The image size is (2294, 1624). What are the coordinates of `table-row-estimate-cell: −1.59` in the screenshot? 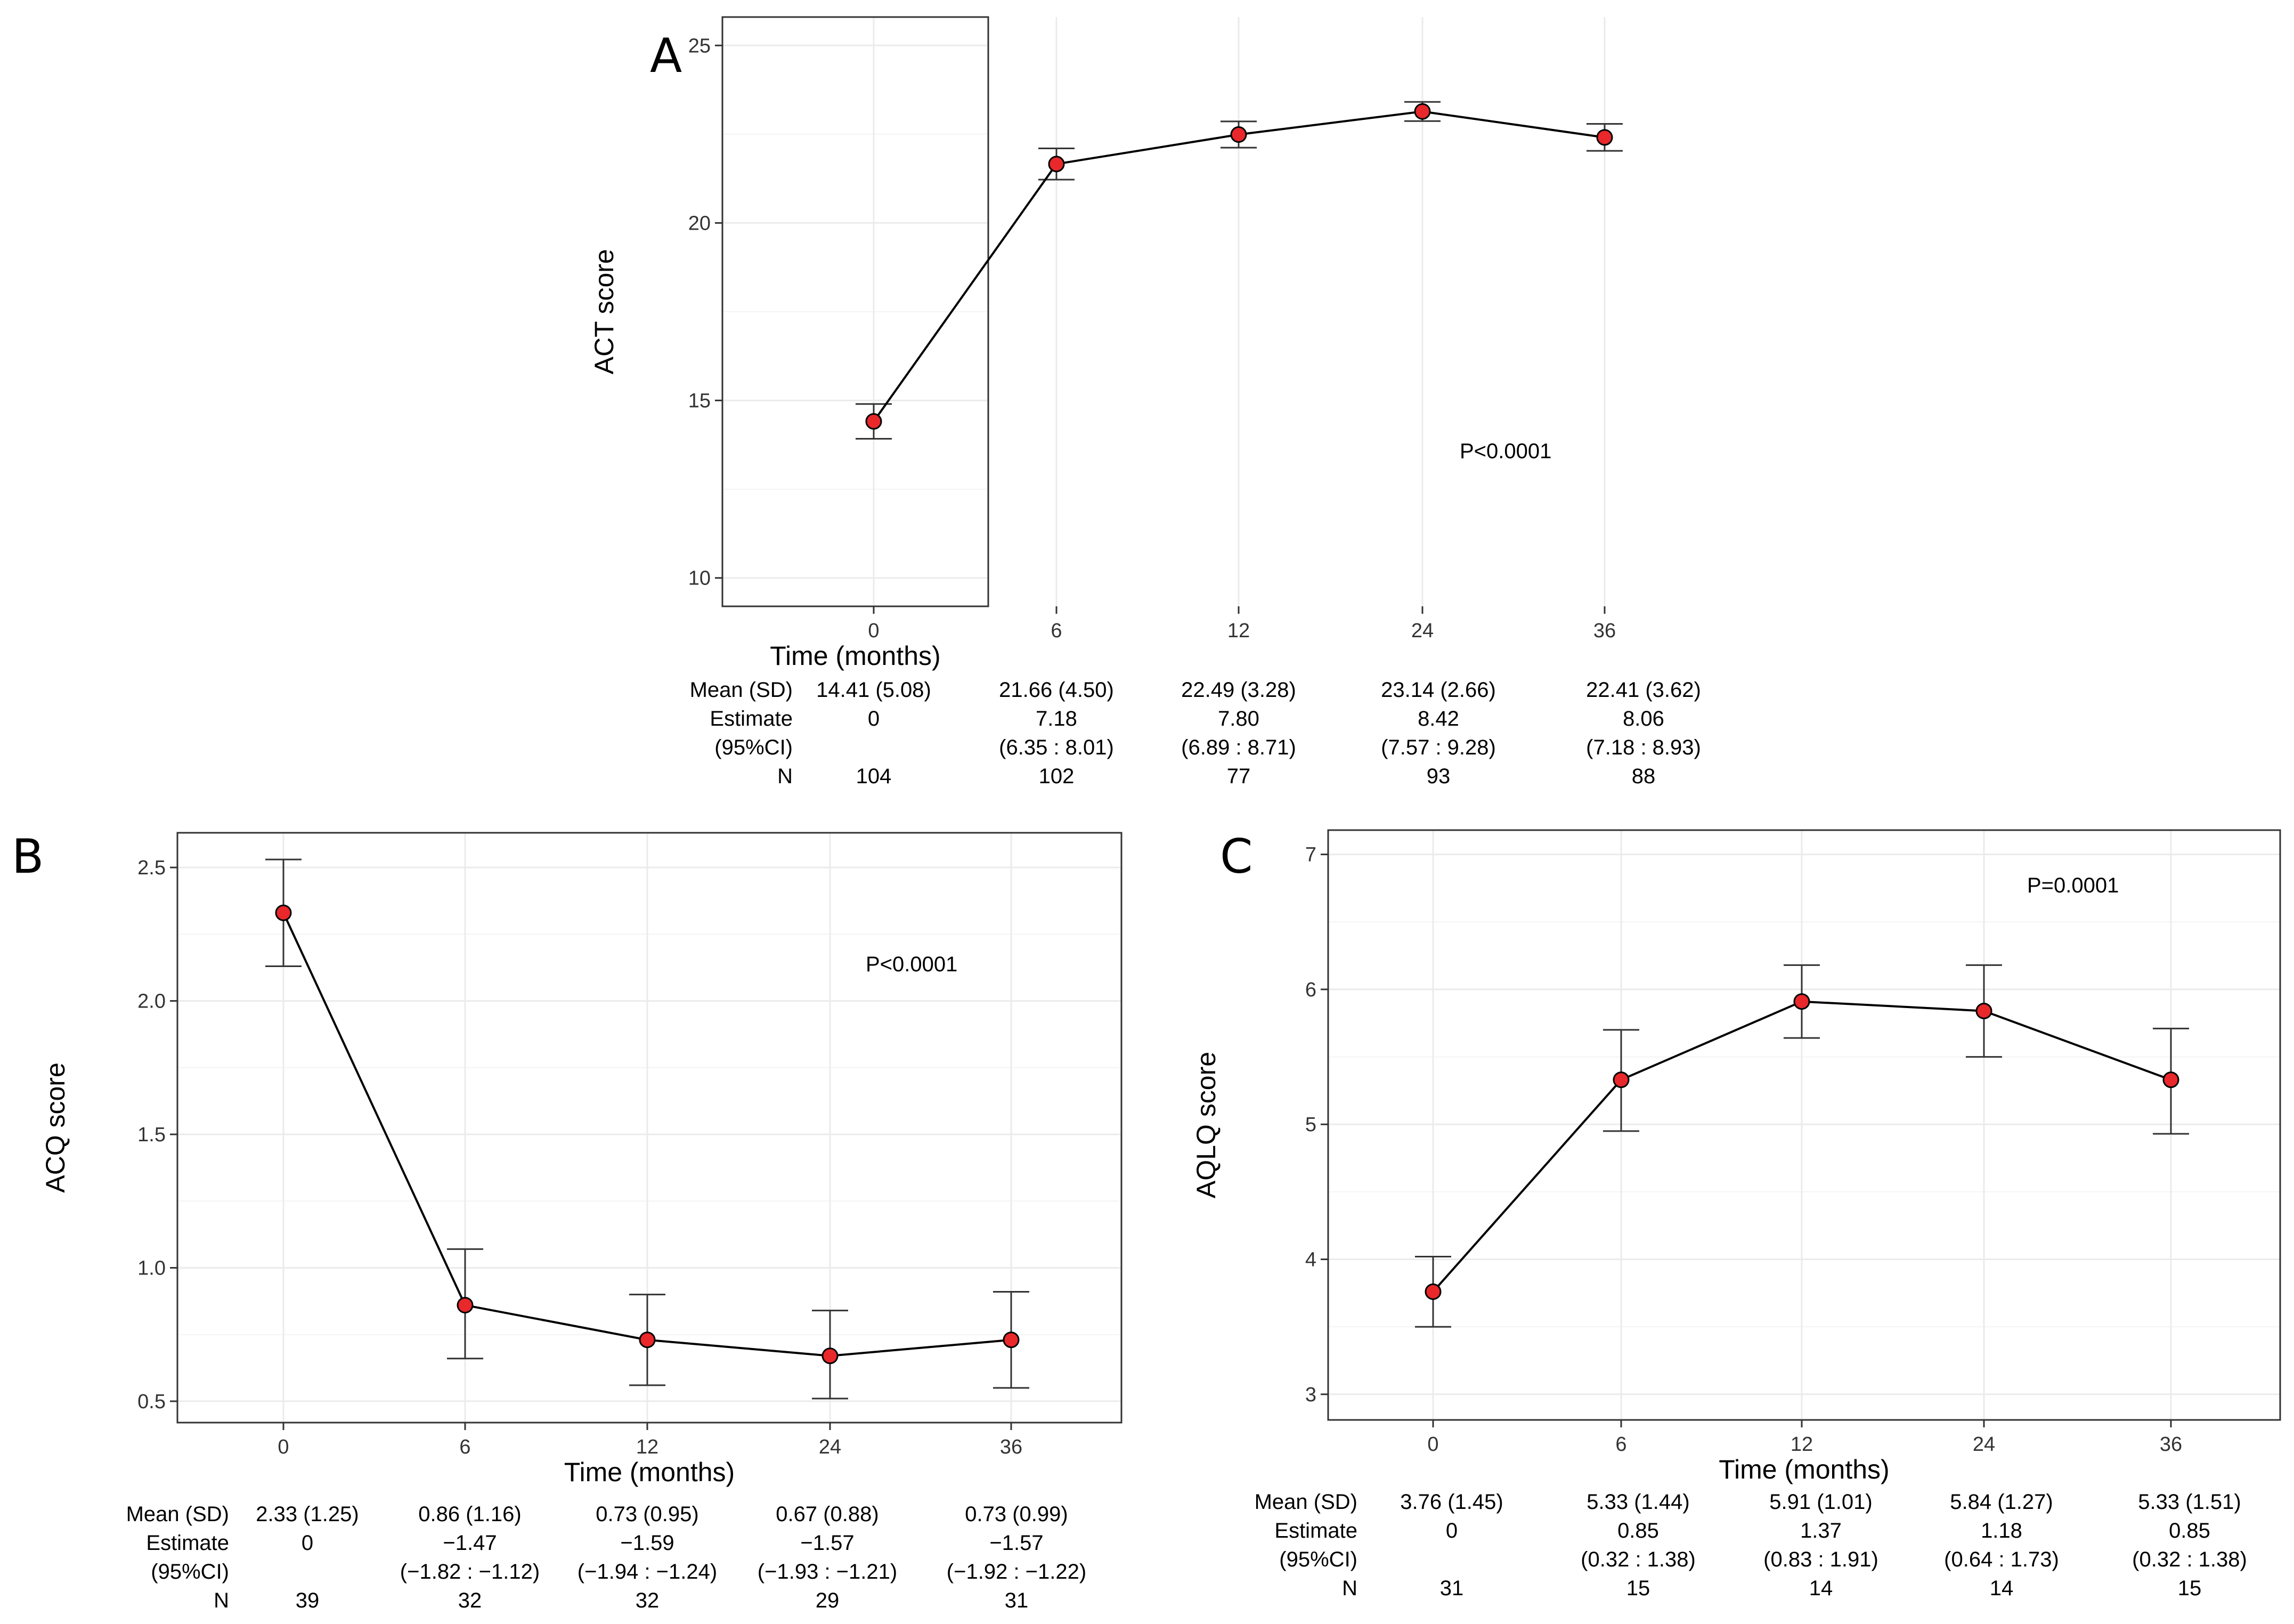 It's located at (647, 1543).